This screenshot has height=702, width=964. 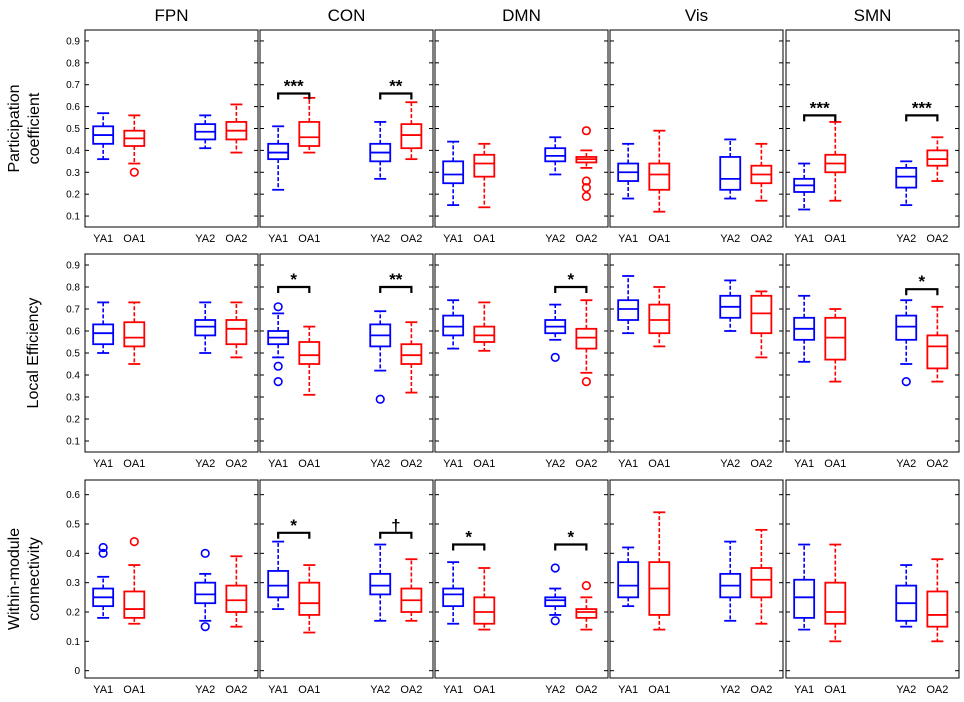 What do you see at coordinates (571, 281) in the screenshot?
I see `significance-bracket: *` at bounding box center [571, 281].